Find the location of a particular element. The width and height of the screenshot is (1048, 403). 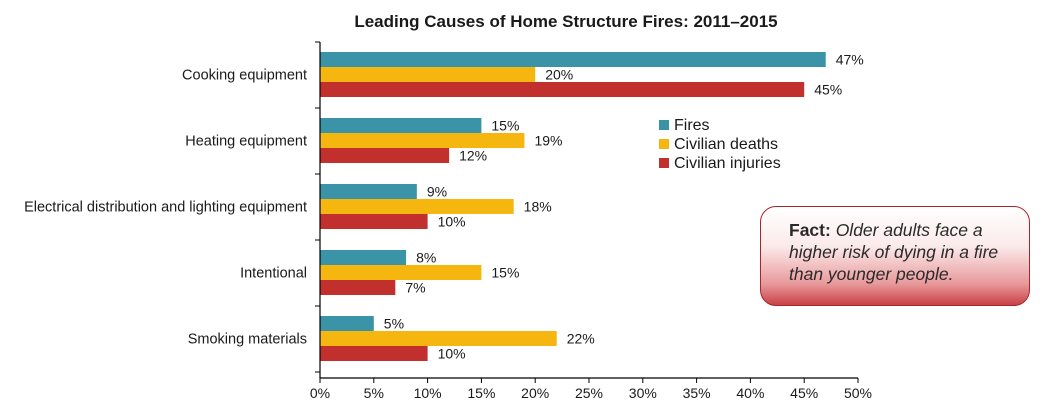

x-tick-label: 5% is located at coordinates (374, 393).